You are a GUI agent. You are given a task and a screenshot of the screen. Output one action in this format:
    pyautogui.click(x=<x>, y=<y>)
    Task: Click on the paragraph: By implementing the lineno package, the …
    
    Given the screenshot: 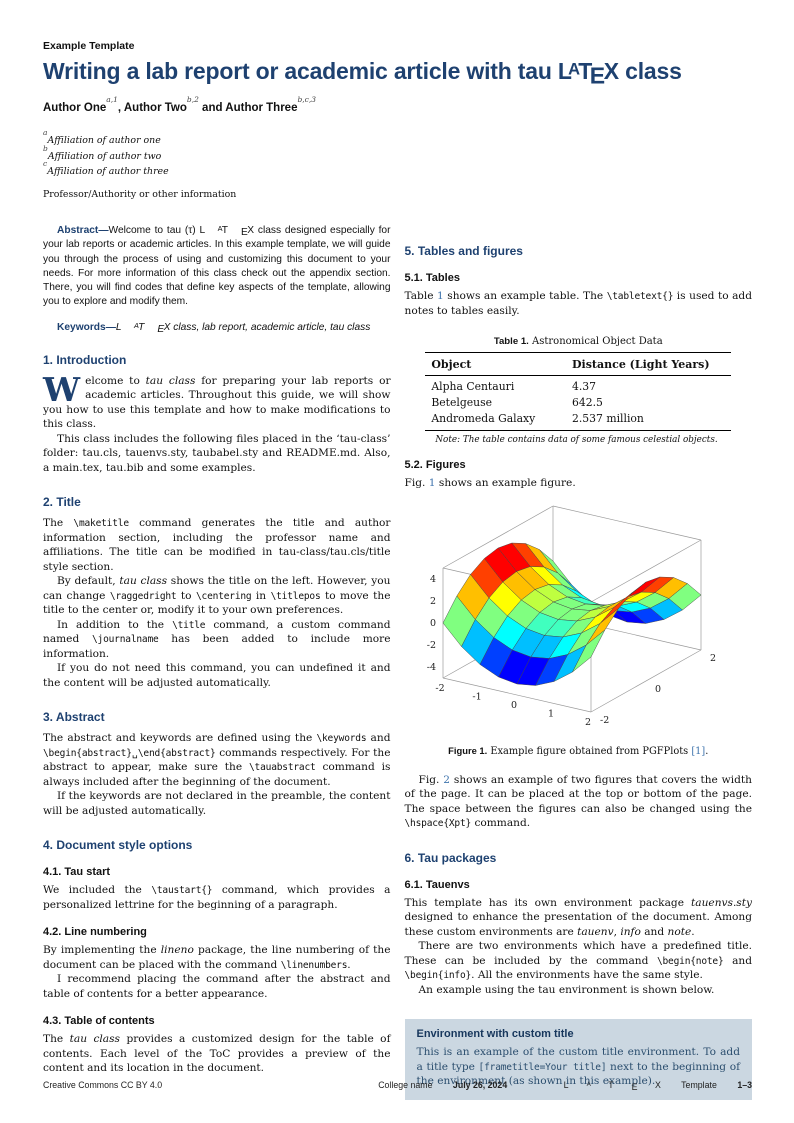 What is the action you would take?
    pyautogui.click(x=217, y=957)
    